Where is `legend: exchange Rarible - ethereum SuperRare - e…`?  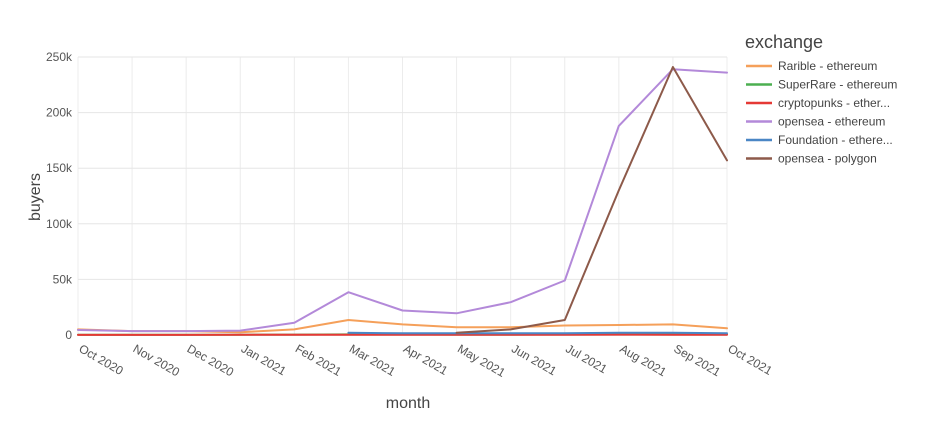
legend: exchange Rarible - ethereum SuperRare - e… is located at coordinates (821, 99).